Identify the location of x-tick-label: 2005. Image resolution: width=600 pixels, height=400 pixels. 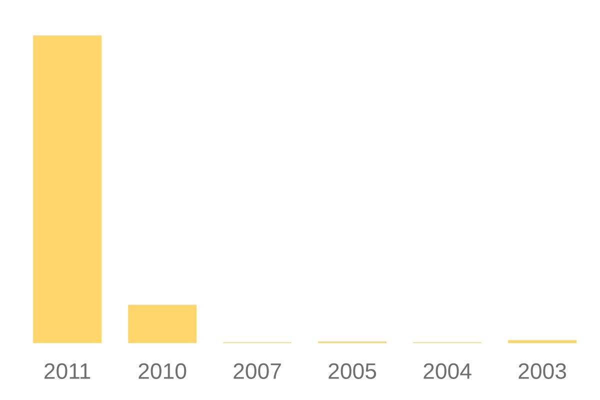
(352, 371).